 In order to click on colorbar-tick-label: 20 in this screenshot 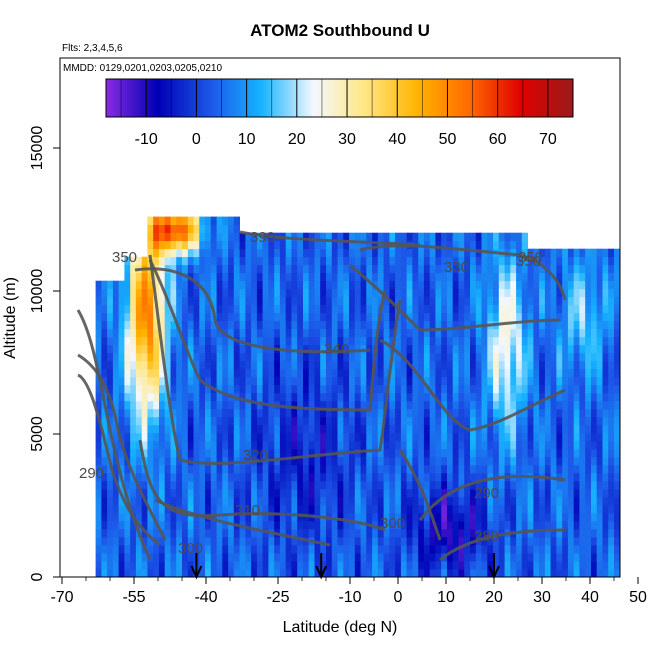, I will do `click(297, 139)`.